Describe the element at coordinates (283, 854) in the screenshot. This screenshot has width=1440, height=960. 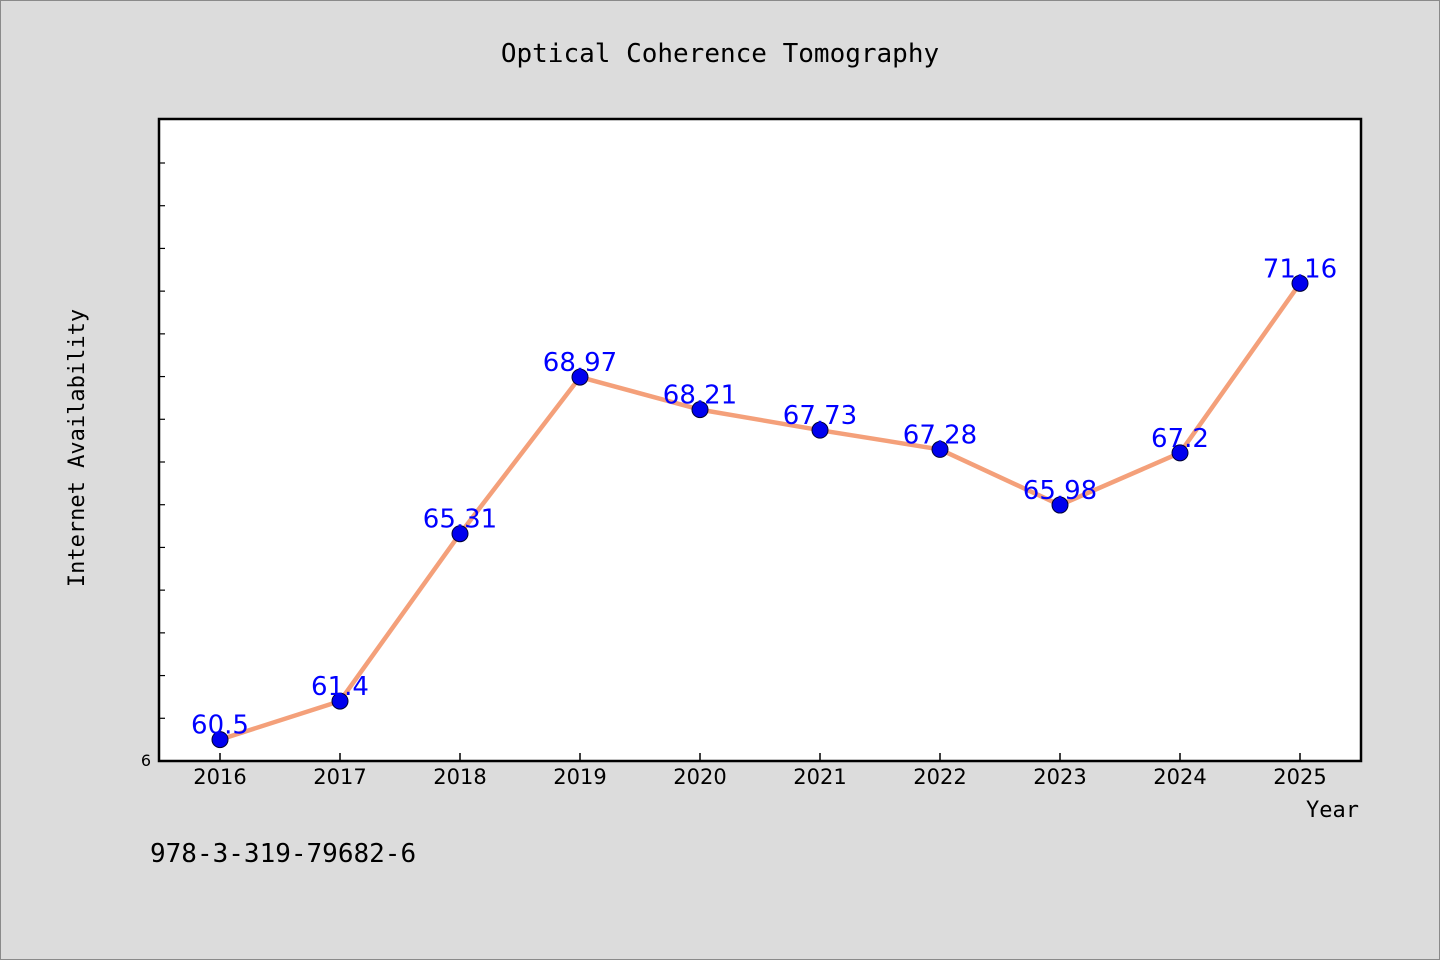
I see `footnote-isbn: 978-3-319-79682-6` at that location.